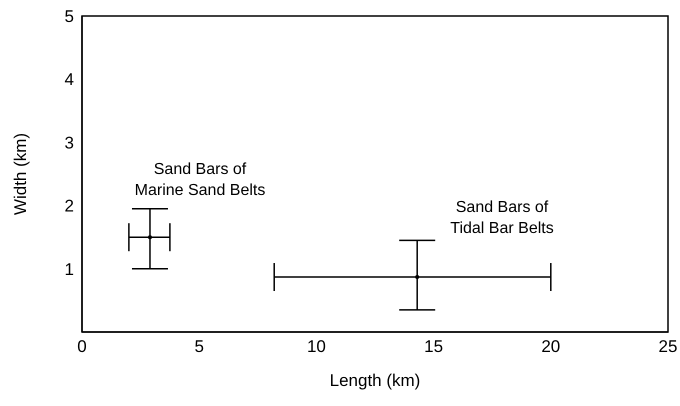  Describe the element at coordinates (69, 142) in the screenshot. I see `y-tick-label: 3` at that location.